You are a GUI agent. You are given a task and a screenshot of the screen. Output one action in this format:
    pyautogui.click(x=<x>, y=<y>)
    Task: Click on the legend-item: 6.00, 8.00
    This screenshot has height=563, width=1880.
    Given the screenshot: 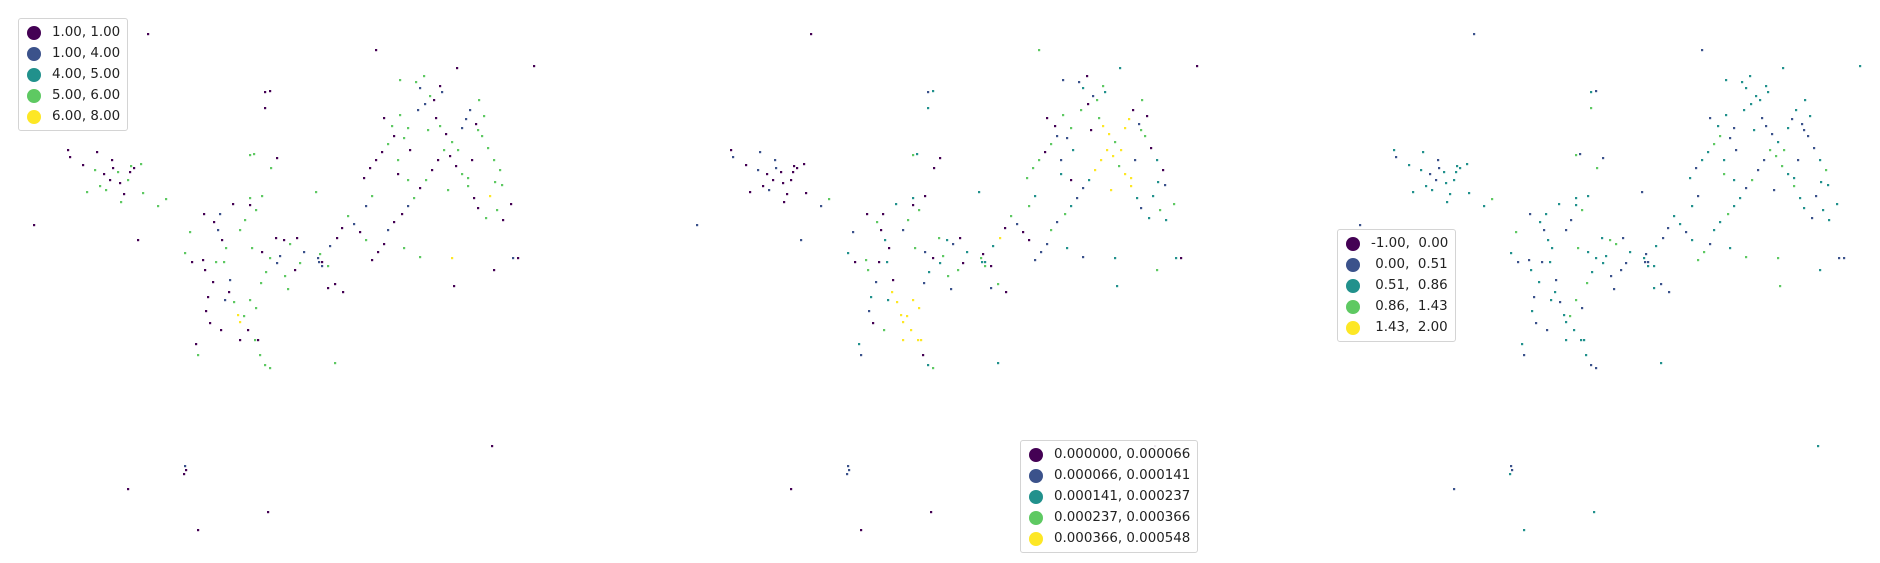 What is the action you would take?
    pyautogui.click(x=73, y=116)
    